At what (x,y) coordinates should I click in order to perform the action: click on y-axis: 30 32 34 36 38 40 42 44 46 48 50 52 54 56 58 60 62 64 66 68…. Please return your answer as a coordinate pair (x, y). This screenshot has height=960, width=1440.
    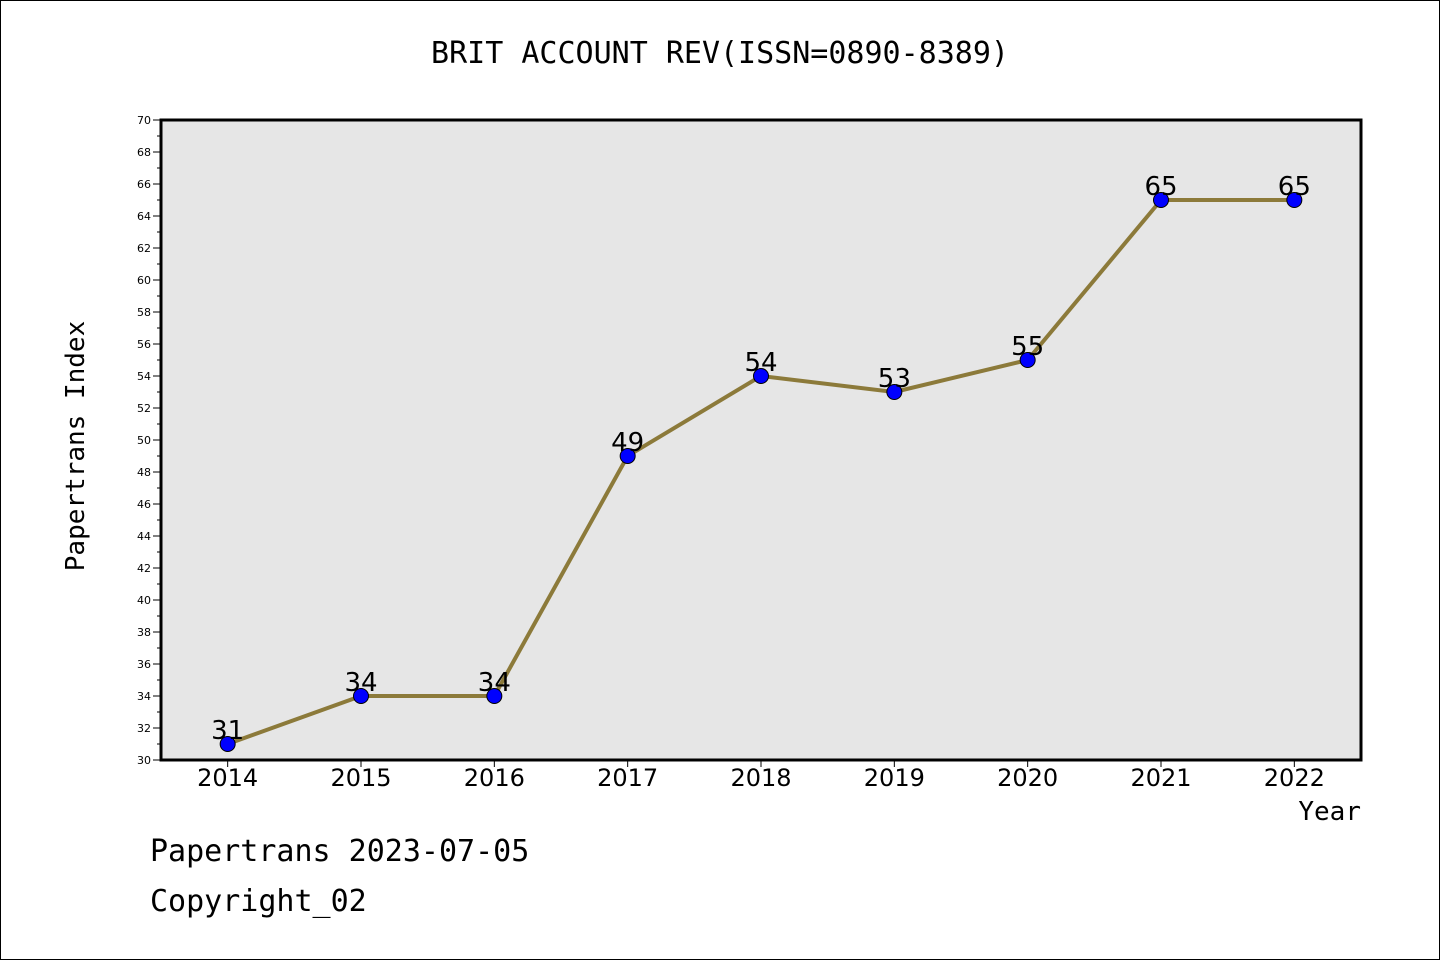
    Looking at the image, I should click on (149, 440).